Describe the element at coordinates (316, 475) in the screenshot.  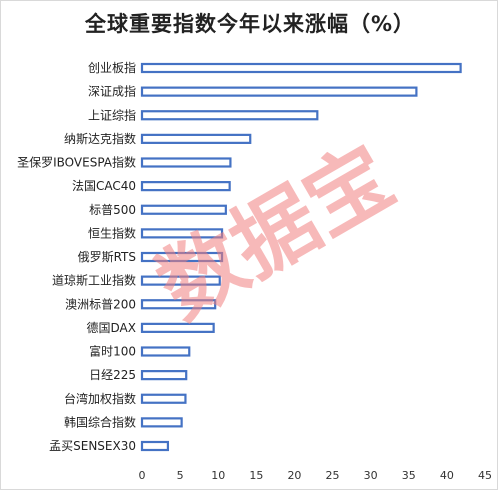
I see `x-tick-labels: 0 5 10 15 20 25 30 35 40 45` at that location.